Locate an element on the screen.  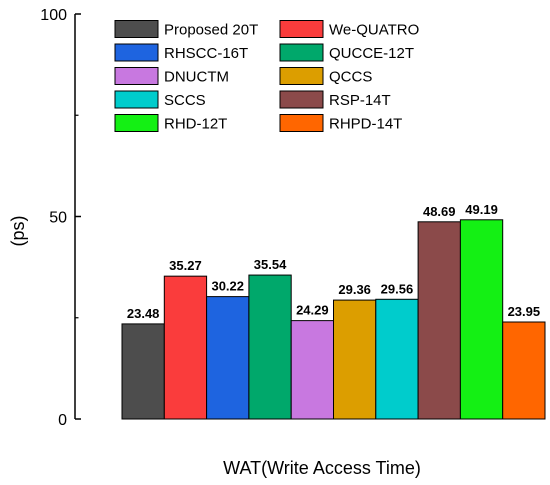
data-label: 49.19 is located at coordinates (481, 209).